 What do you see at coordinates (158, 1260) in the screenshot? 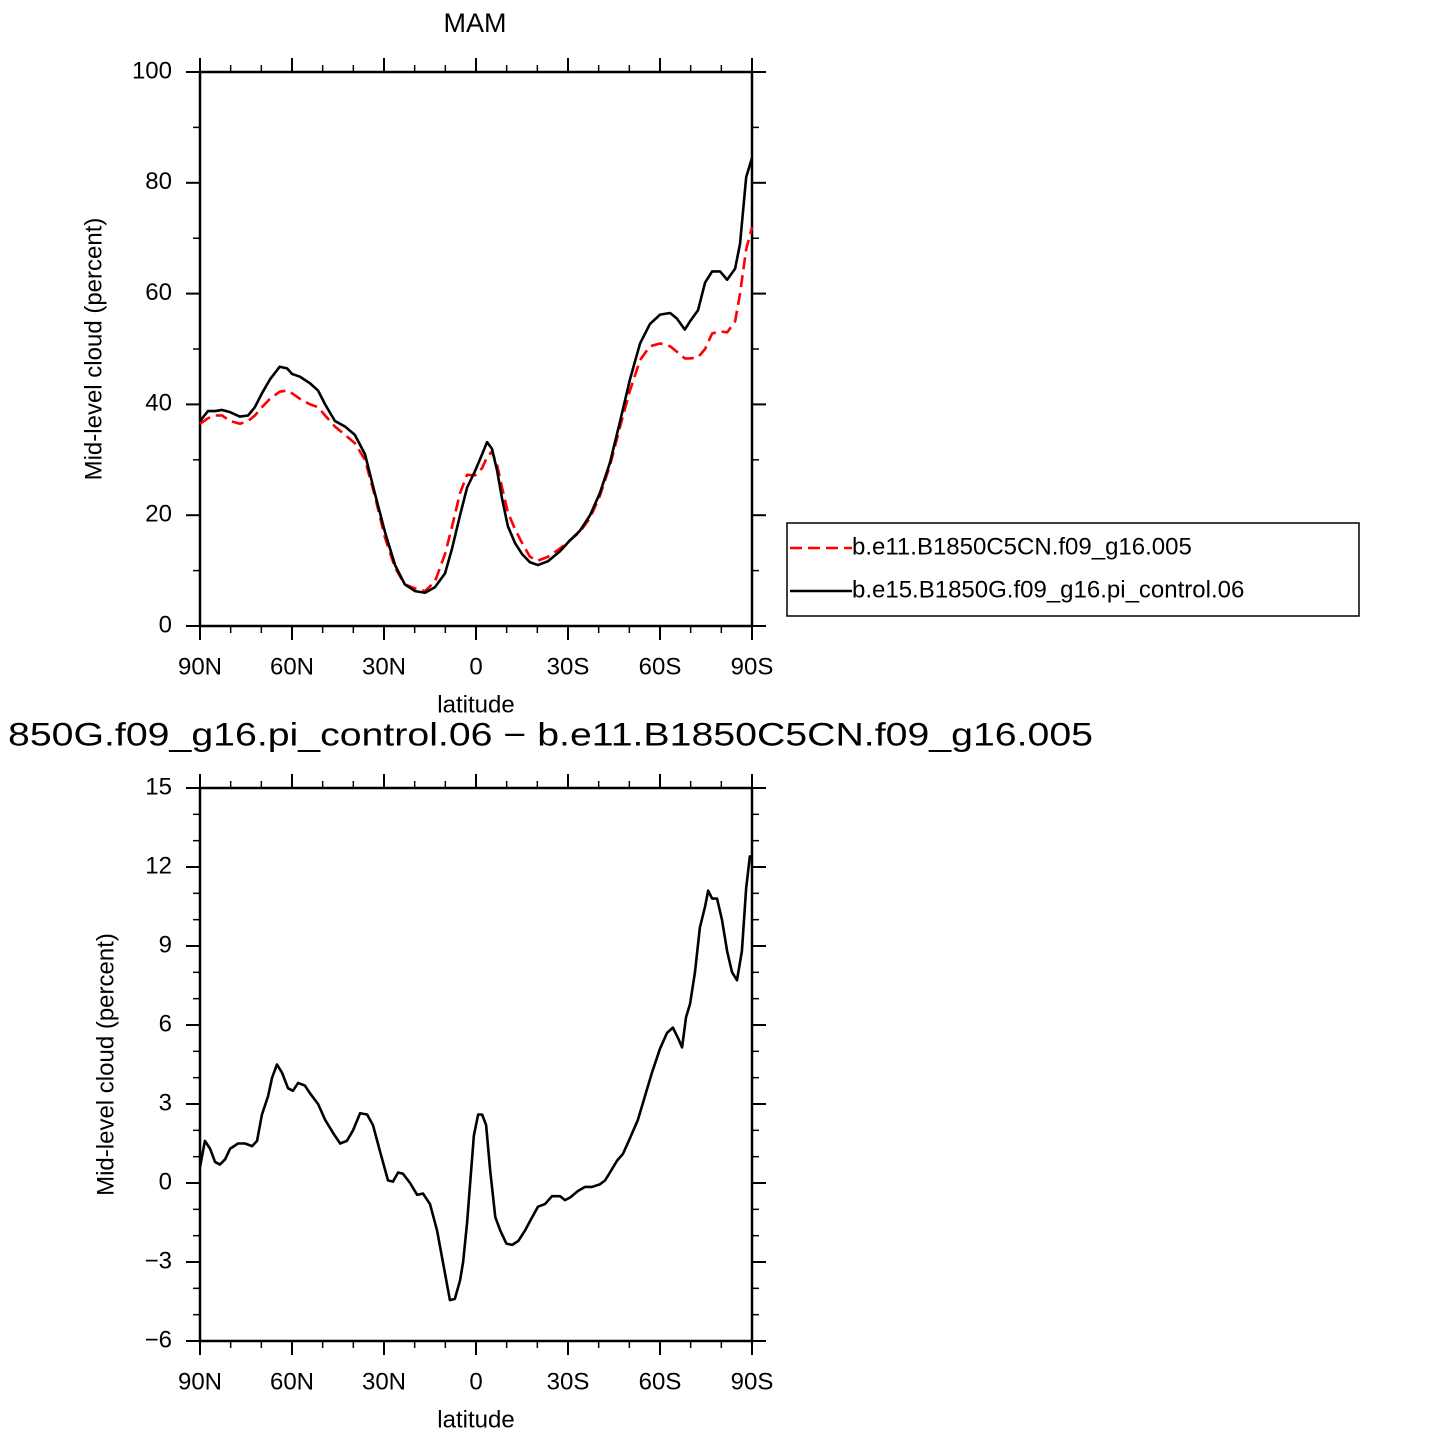
I see `y-tick-label: −3` at bounding box center [158, 1260].